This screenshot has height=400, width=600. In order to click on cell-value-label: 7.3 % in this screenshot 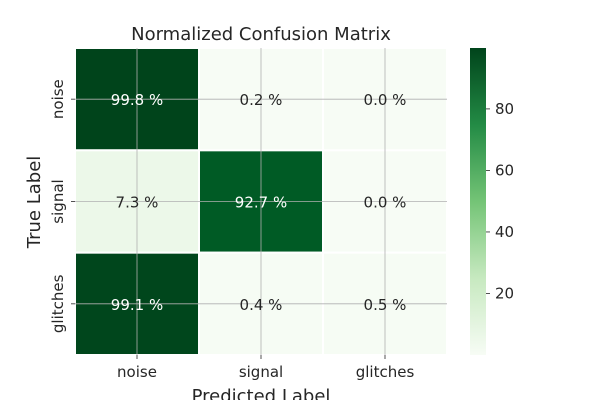, I will do `click(137, 203)`.